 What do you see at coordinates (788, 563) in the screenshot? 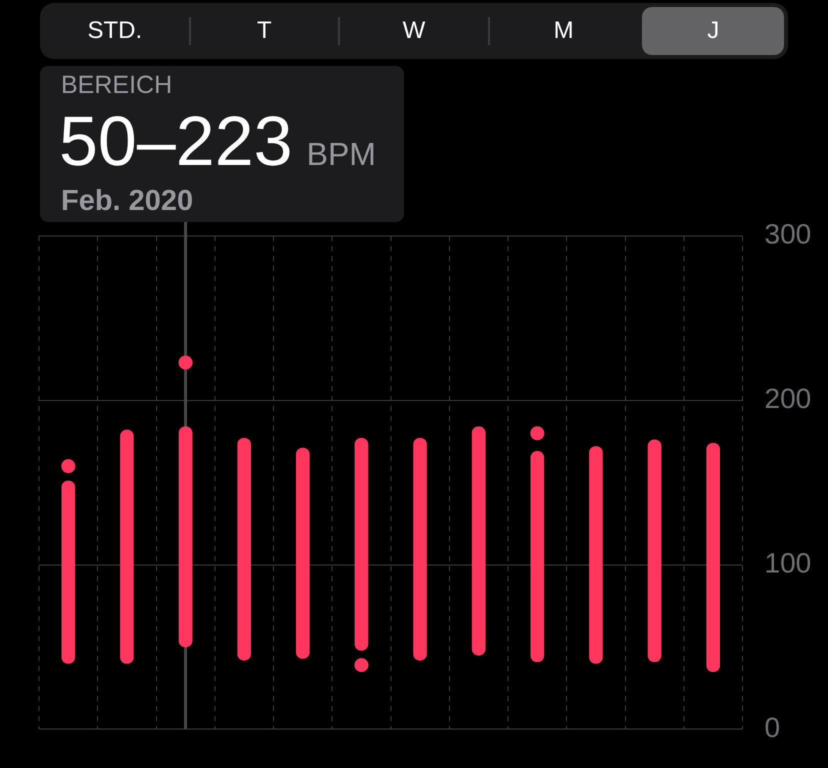
I see `y-tick-label: 100` at bounding box center [788, 563].